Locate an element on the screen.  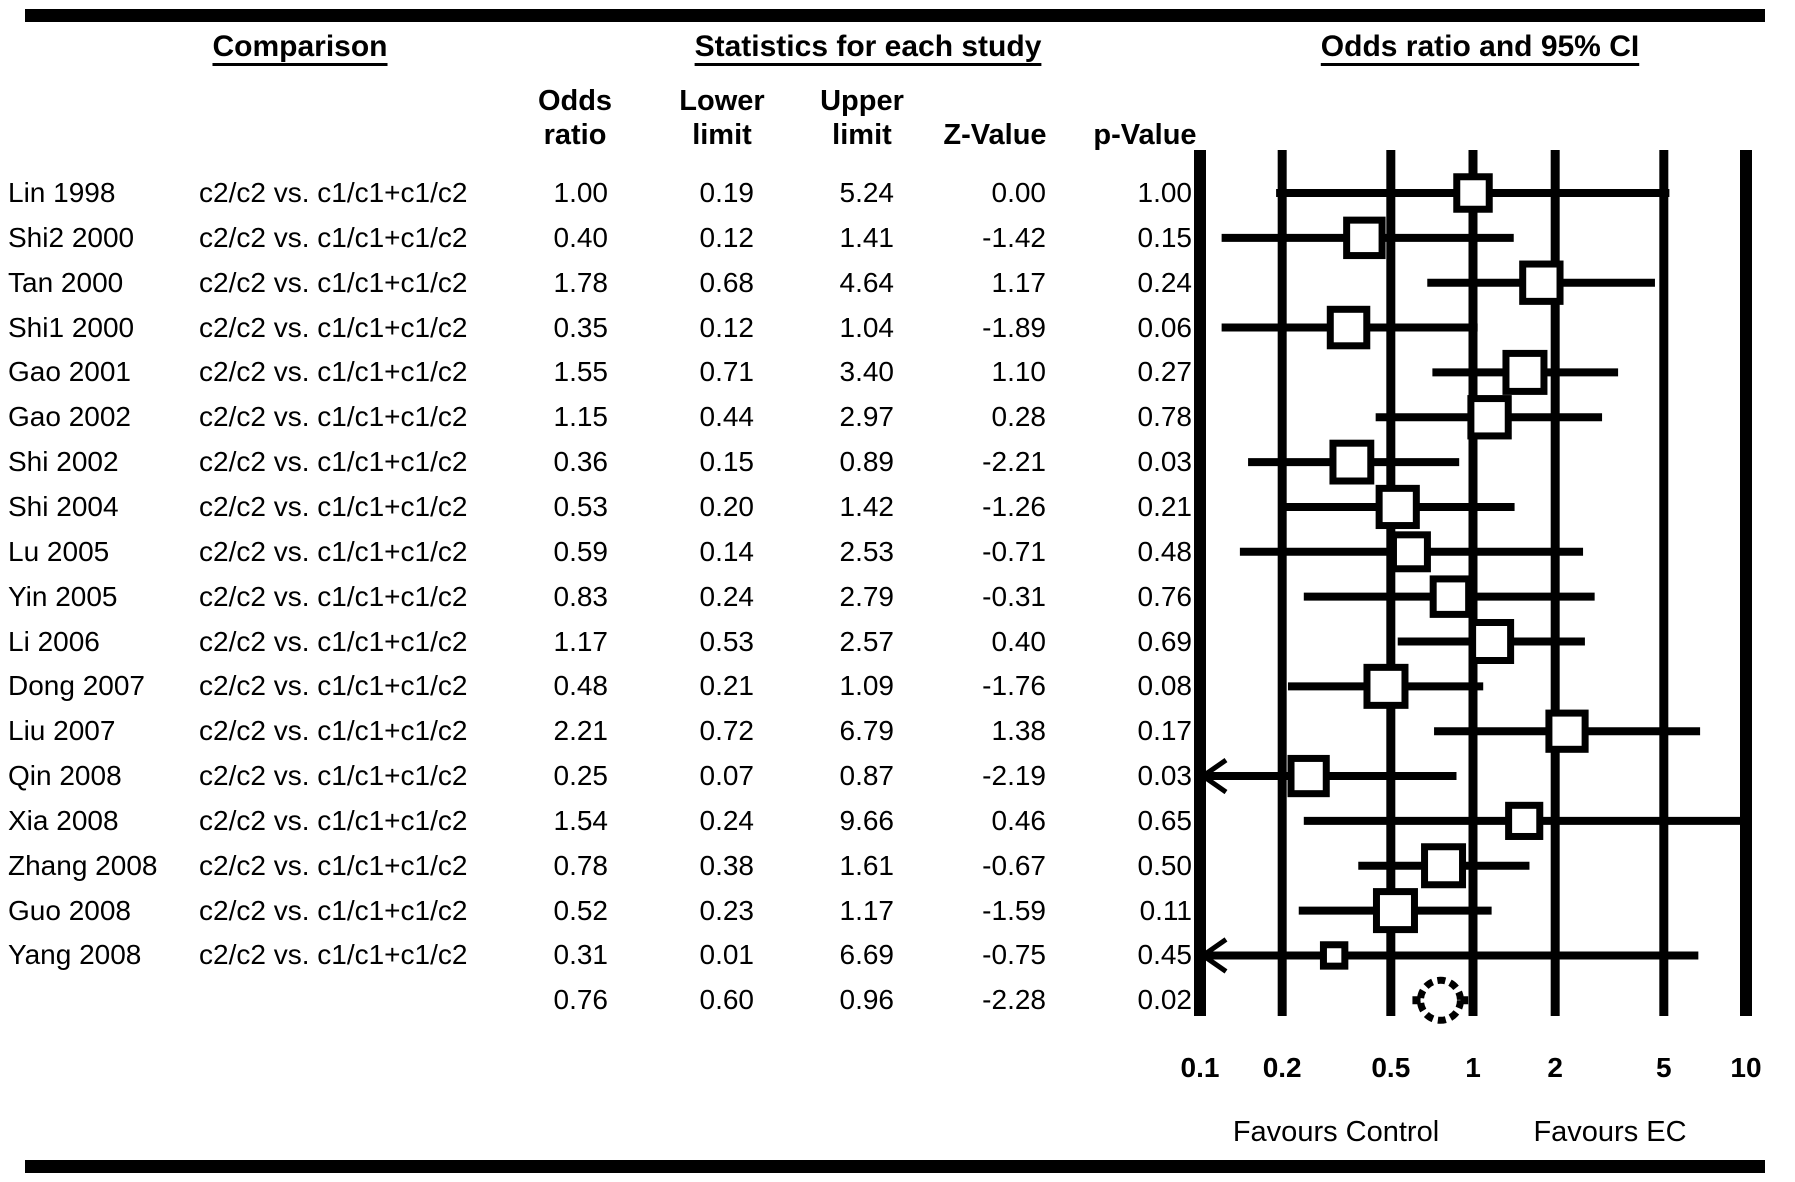
study-p-value: 1.00 is located at coordinates (1165, 192).